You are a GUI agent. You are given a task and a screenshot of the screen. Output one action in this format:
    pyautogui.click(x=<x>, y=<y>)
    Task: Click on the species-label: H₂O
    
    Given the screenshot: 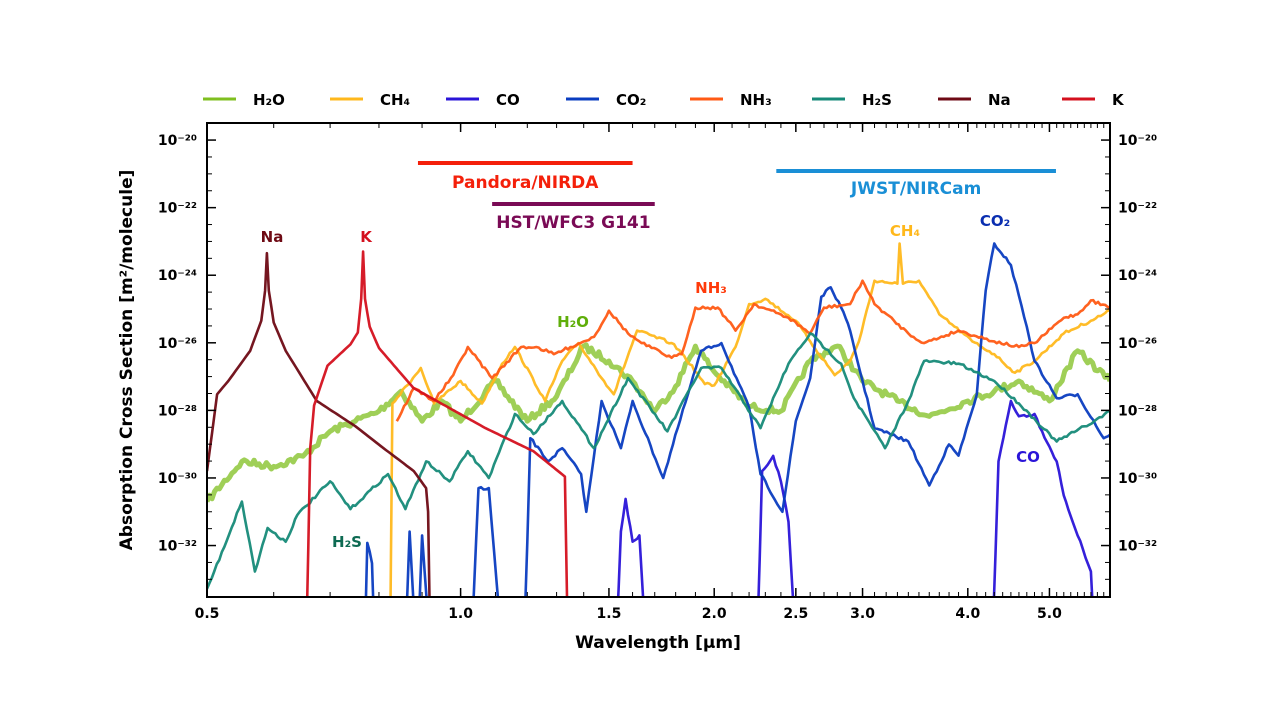 What is the action you would take?
    pyautogui.click(x=573, y=322)
    